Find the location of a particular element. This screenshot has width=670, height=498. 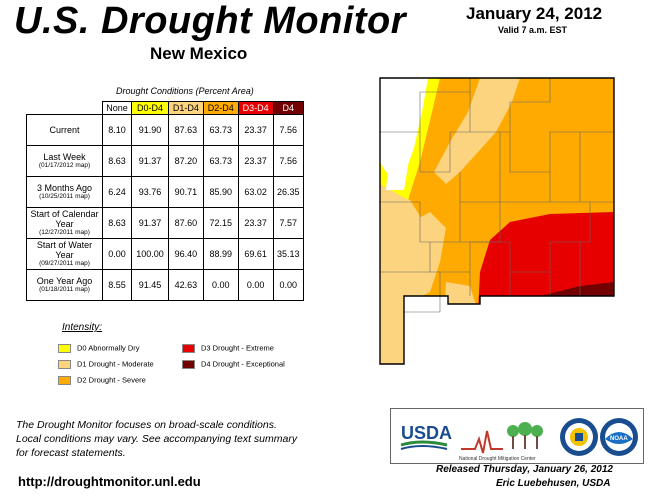

state-name: New Mexico is located at coordinates (199, 53).